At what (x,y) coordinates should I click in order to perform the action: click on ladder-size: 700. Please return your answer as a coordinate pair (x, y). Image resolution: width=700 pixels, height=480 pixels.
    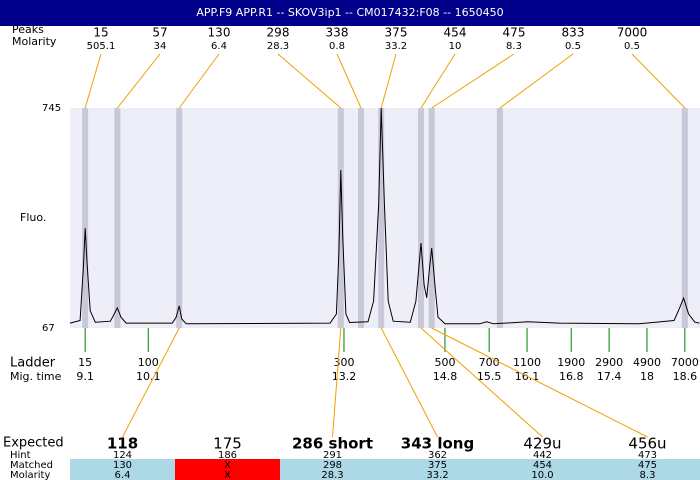
    Looking at the image, I should click on (489, 362).